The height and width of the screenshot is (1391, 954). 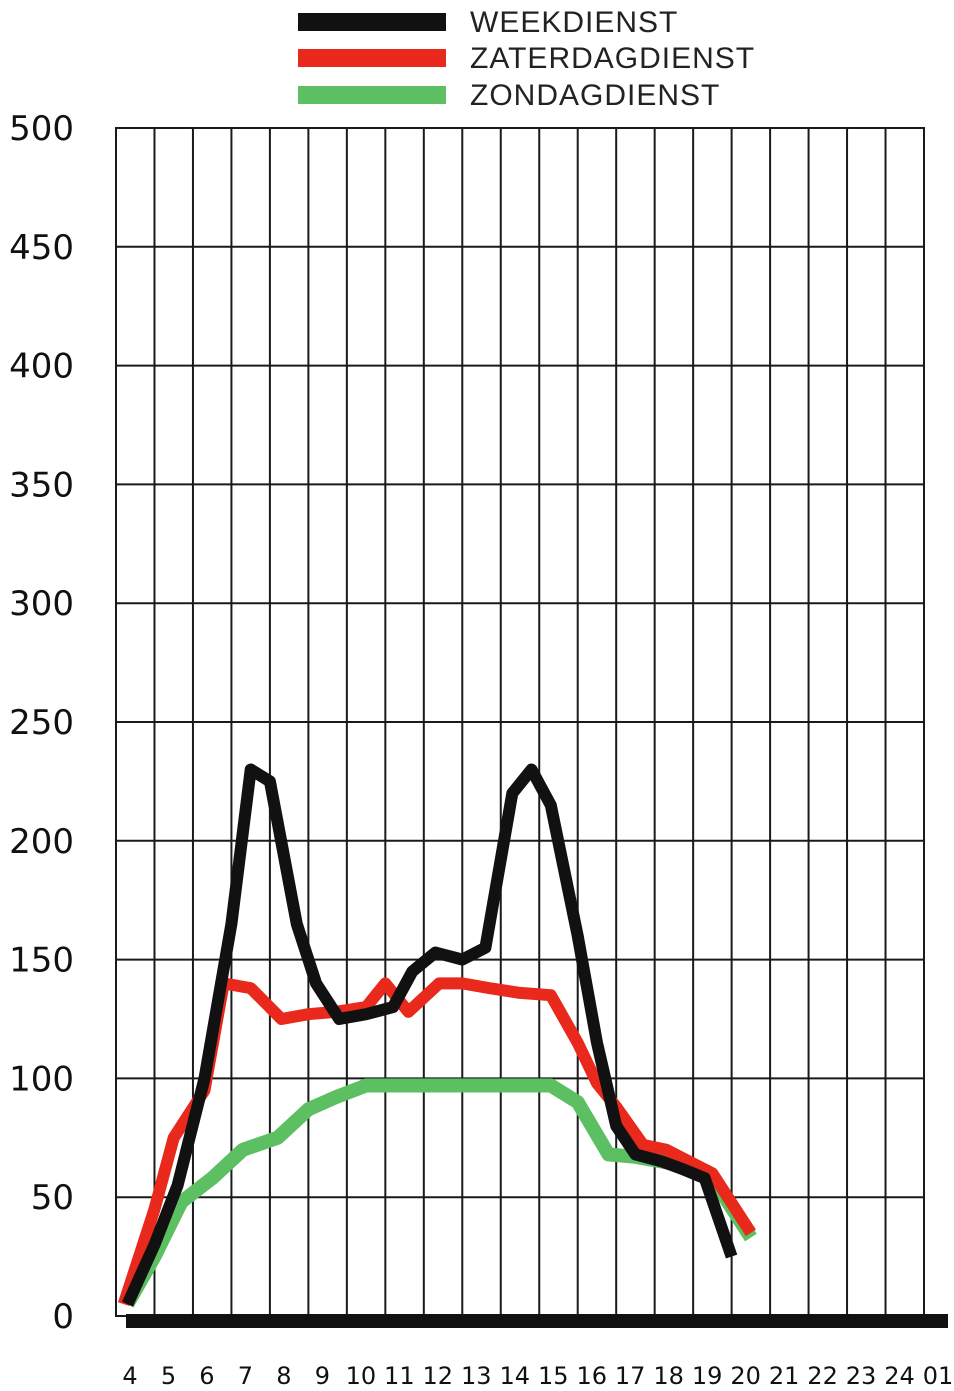 I want to click on x-tick-label: 12, so click(x=438, y=1376).